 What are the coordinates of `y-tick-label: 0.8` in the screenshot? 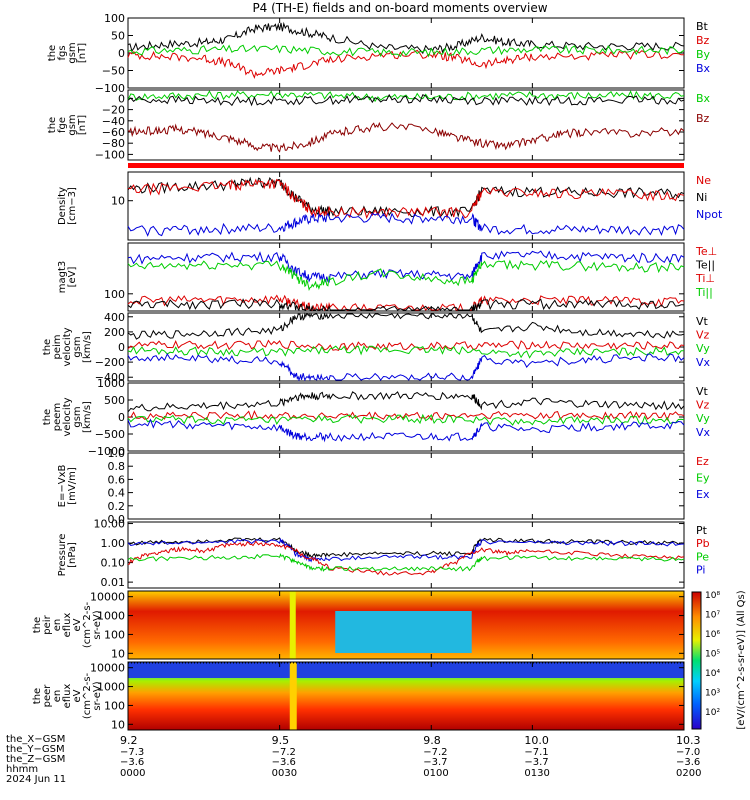 It's located at (117, 466).